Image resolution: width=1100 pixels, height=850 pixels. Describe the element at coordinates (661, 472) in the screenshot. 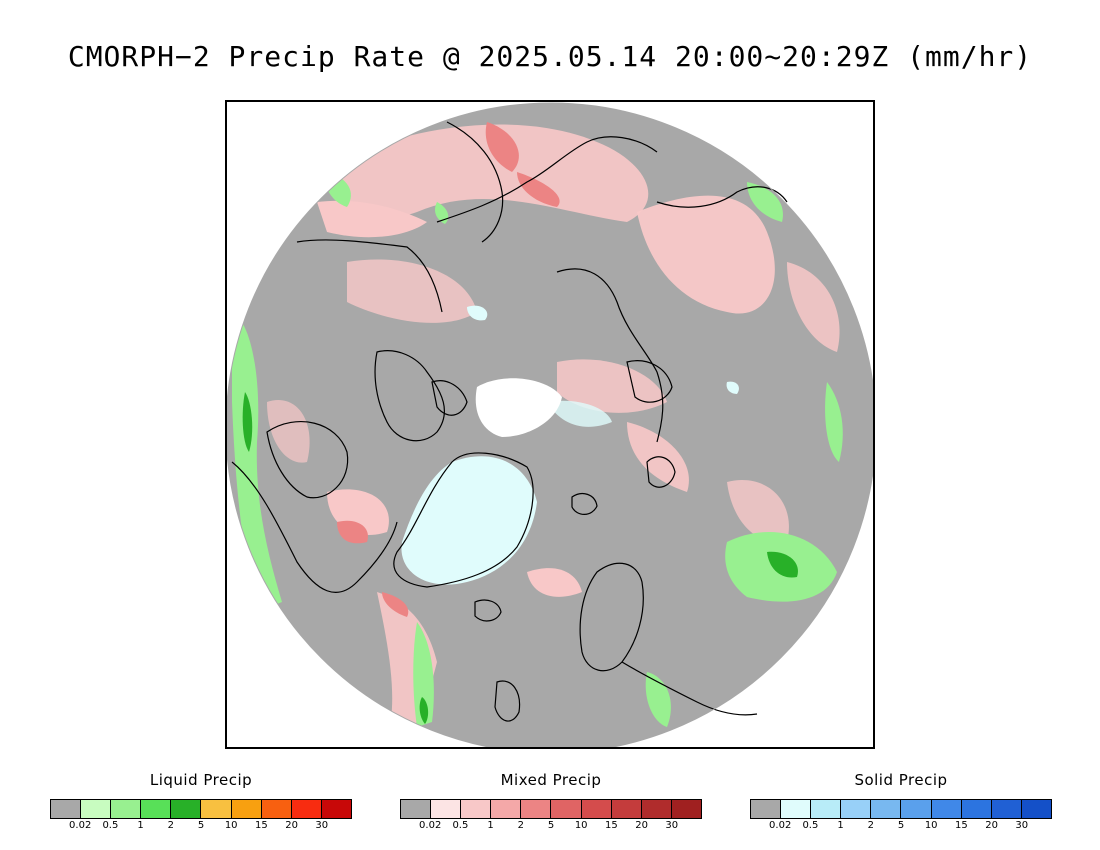

I see `novaya-zemlya-coastline` at that location.